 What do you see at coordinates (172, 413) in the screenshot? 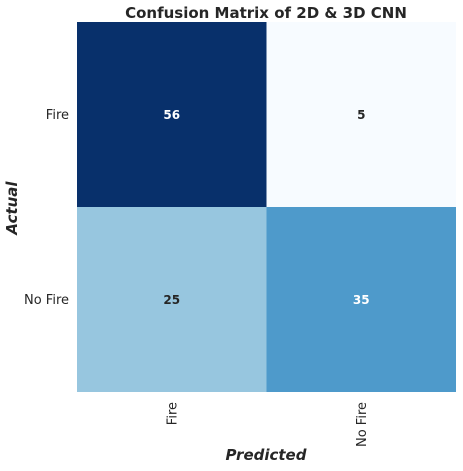
I see `x-tick-fire: Fire` at bounding box center [172, 413].